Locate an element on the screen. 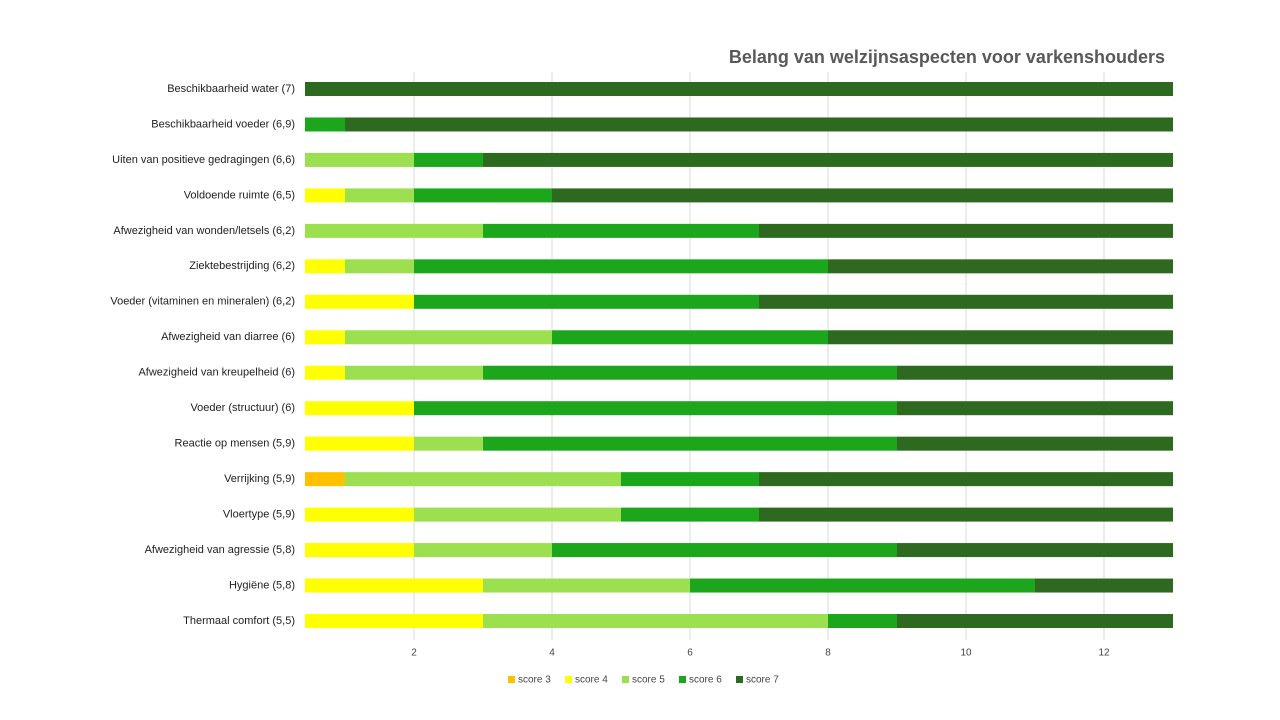 This screenshot has height=720, width=1280. x-tick-label: 12 is located at coordinates (1104, 653).